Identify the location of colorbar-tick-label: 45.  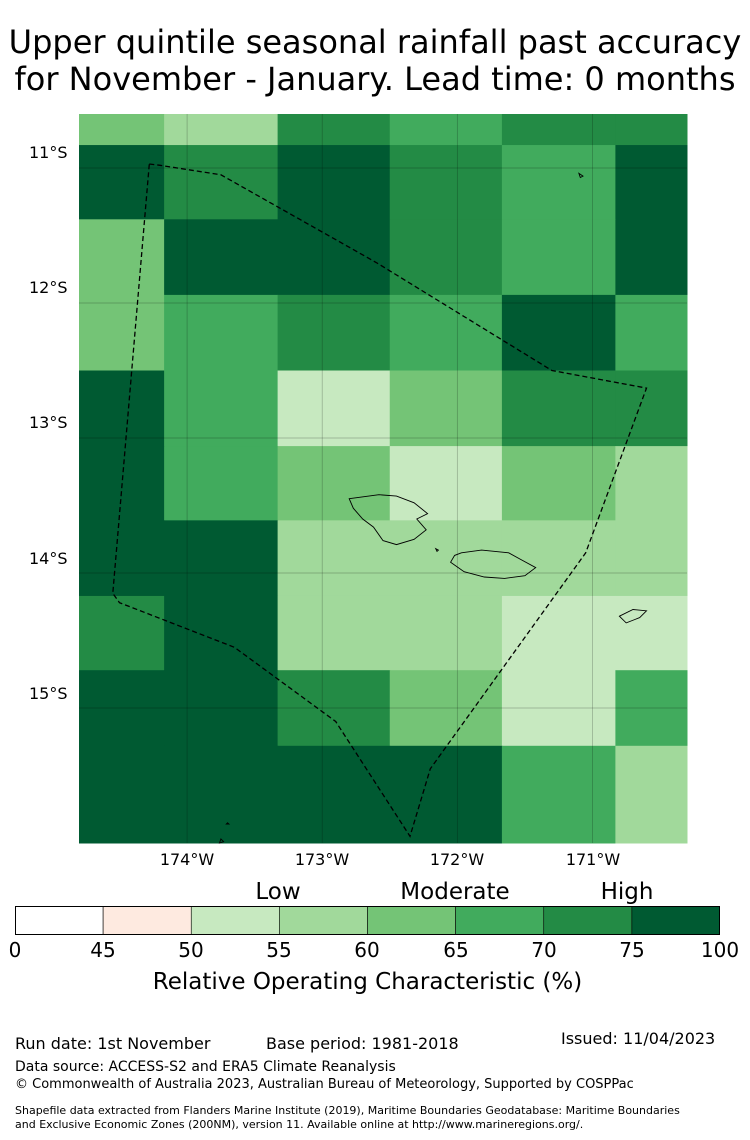
(103, 950).